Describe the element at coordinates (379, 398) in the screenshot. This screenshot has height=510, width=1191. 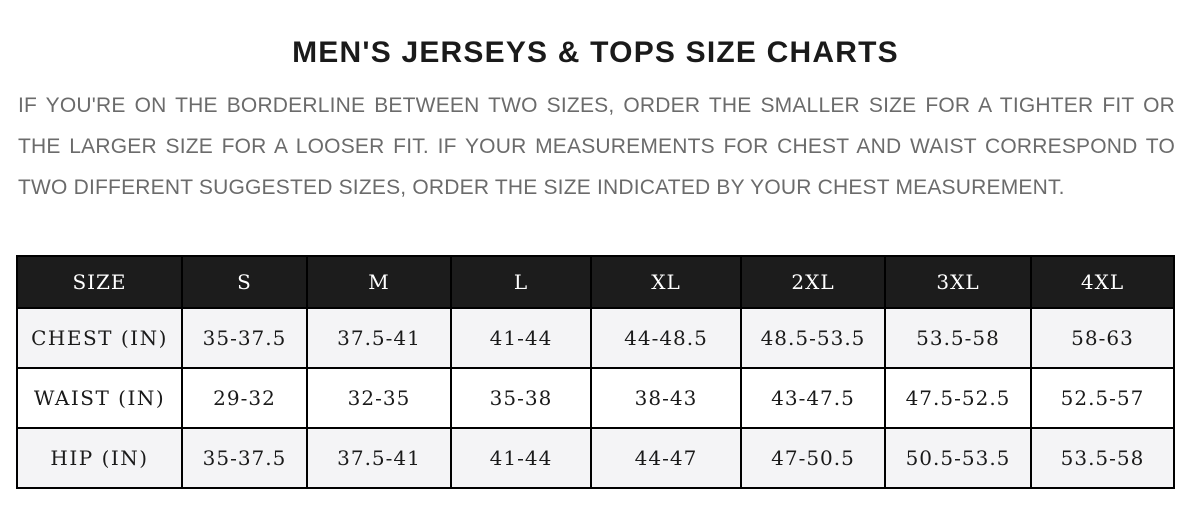
I see `cell-waist-m: 32-35` at that location.